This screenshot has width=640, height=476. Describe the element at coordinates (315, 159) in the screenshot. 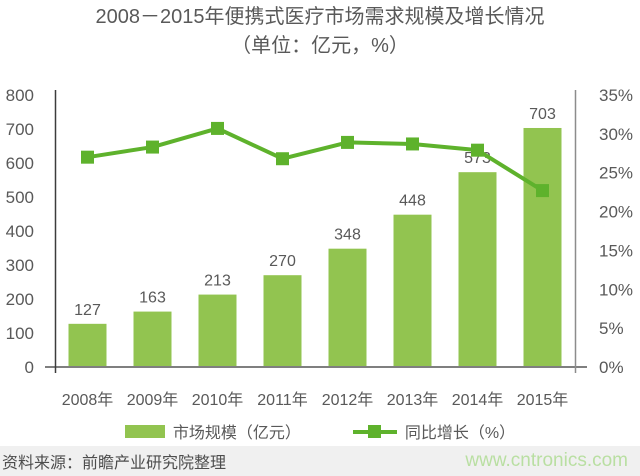

I see `growth-line` at that location.